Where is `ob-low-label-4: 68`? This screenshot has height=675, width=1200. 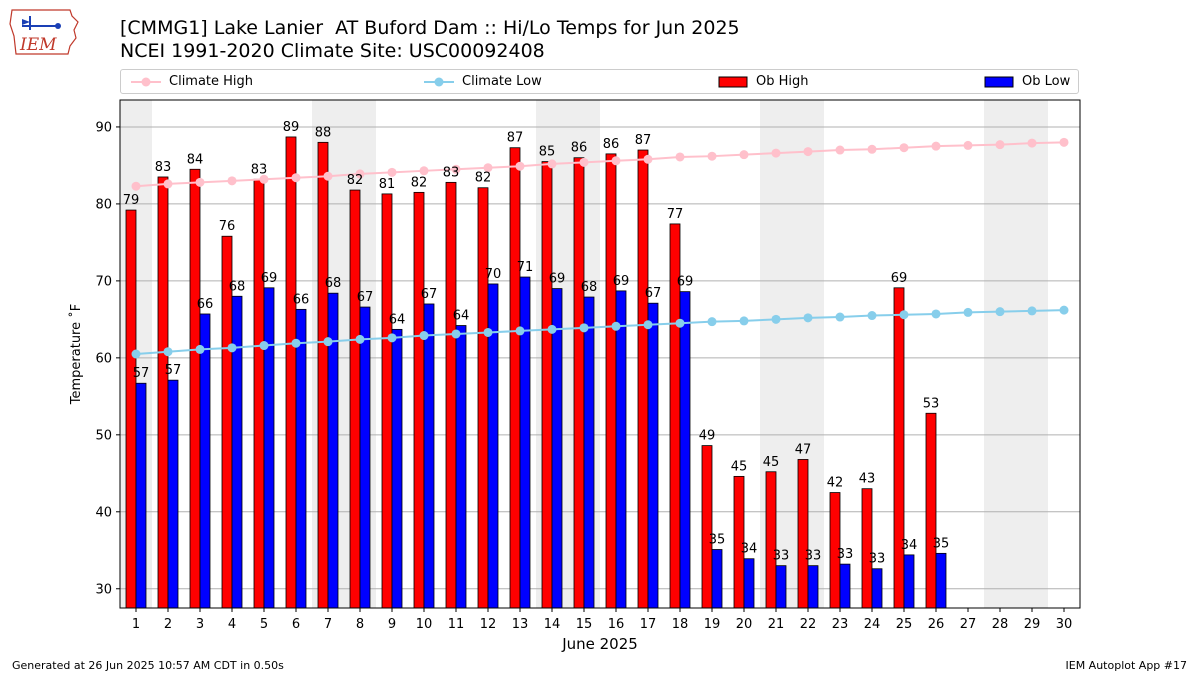 ob-low-label-4: 68 is located at coordinates (237, 286).